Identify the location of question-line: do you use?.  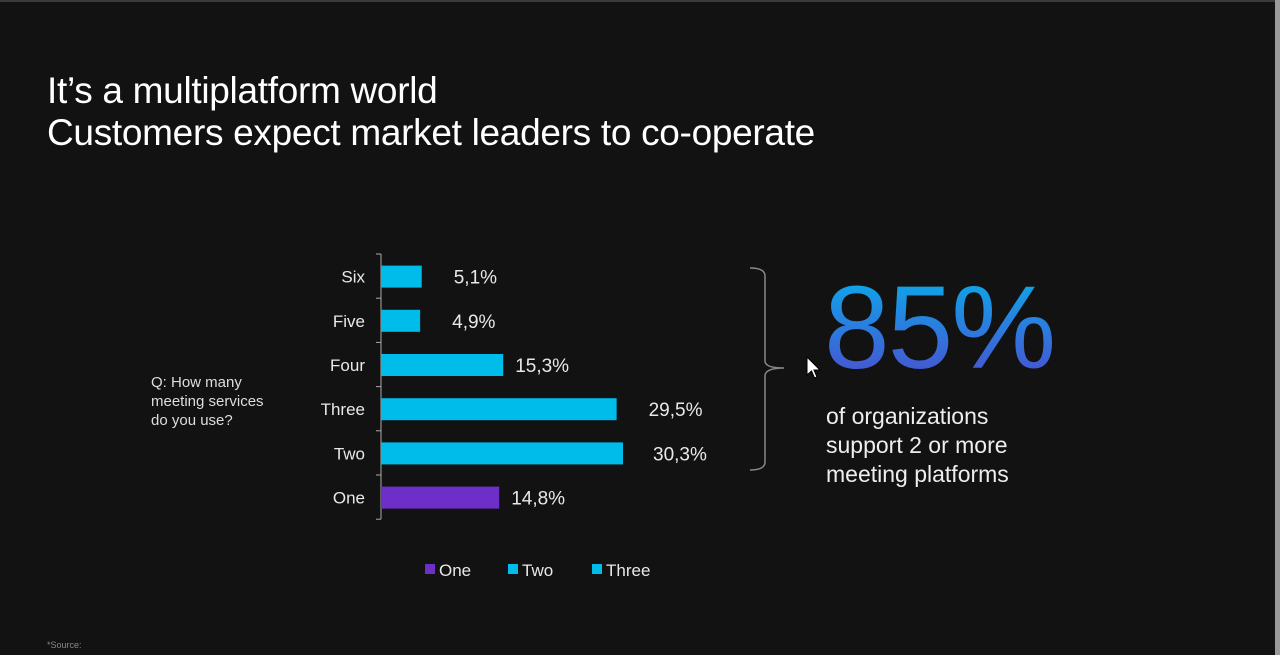
(192, 420).